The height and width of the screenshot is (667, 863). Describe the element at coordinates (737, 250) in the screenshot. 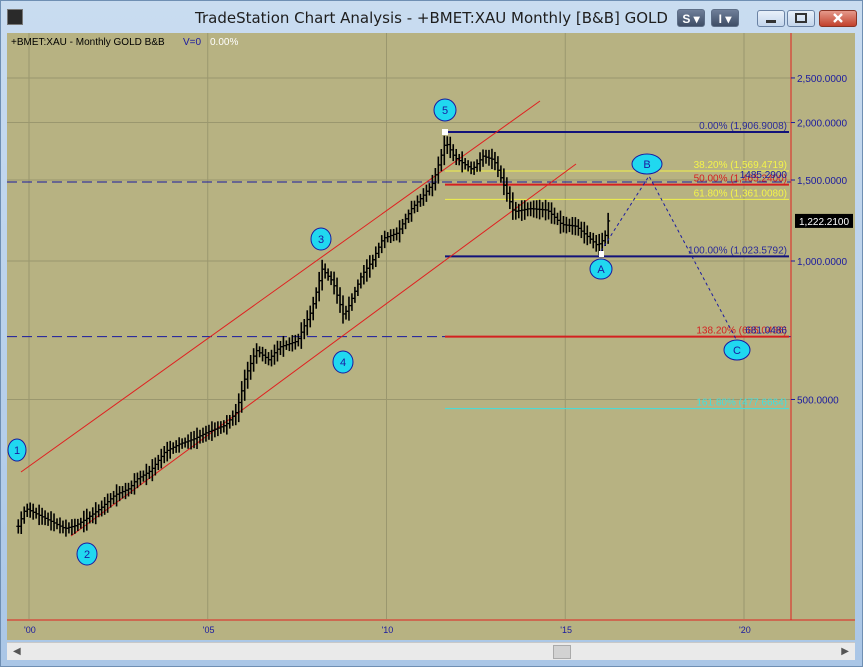

I see `fib-level-label: 100.00% (1,023.5792)` at that location.